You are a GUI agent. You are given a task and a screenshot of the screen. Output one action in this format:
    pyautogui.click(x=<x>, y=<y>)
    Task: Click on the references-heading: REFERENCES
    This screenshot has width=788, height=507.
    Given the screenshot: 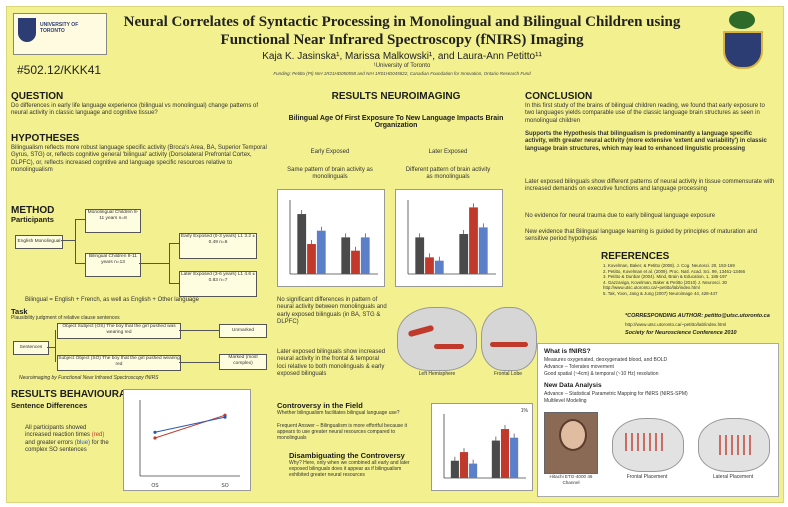 What is the action you would take?
    pyautogui.click(x=635, y=256)
    